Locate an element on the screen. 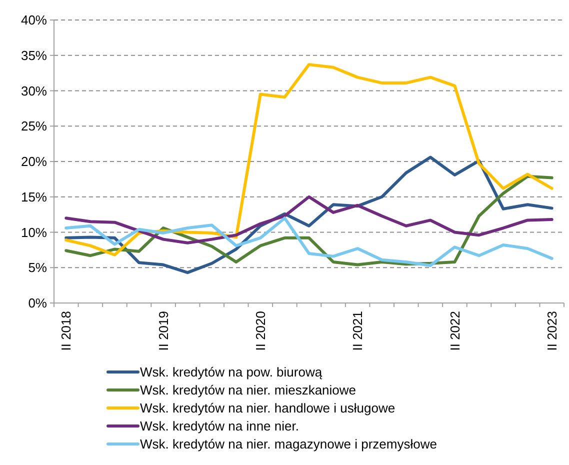 This screenshot has width=569, height=465. x-tick-label: II 2023 is located at coordinates (552, 331).